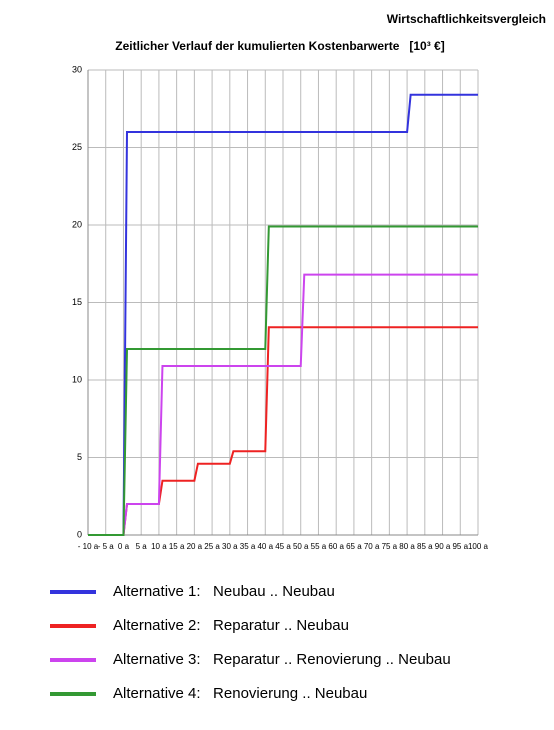 The width and height of the screenshot is (554, 730). What do you see at coordinates (142, 546) in the screenshot?
I see `x-tick-label: 5 a` at bounding box center [142, 546].